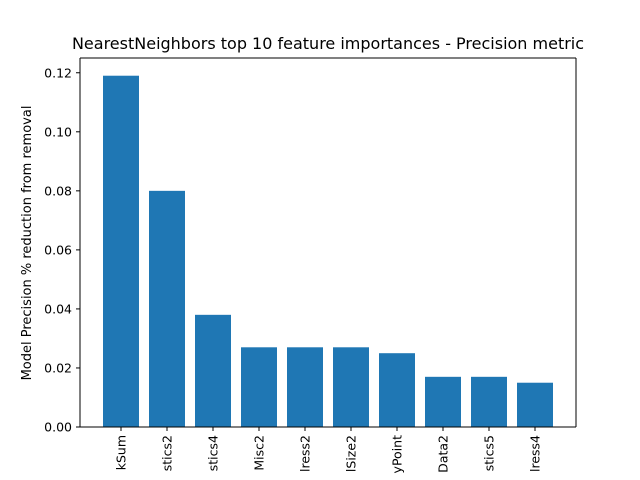  What do you see at coordinates (489, 453) in the screenshot?
I see `x-tick-label: stics5` at bounding box center [489, 453].